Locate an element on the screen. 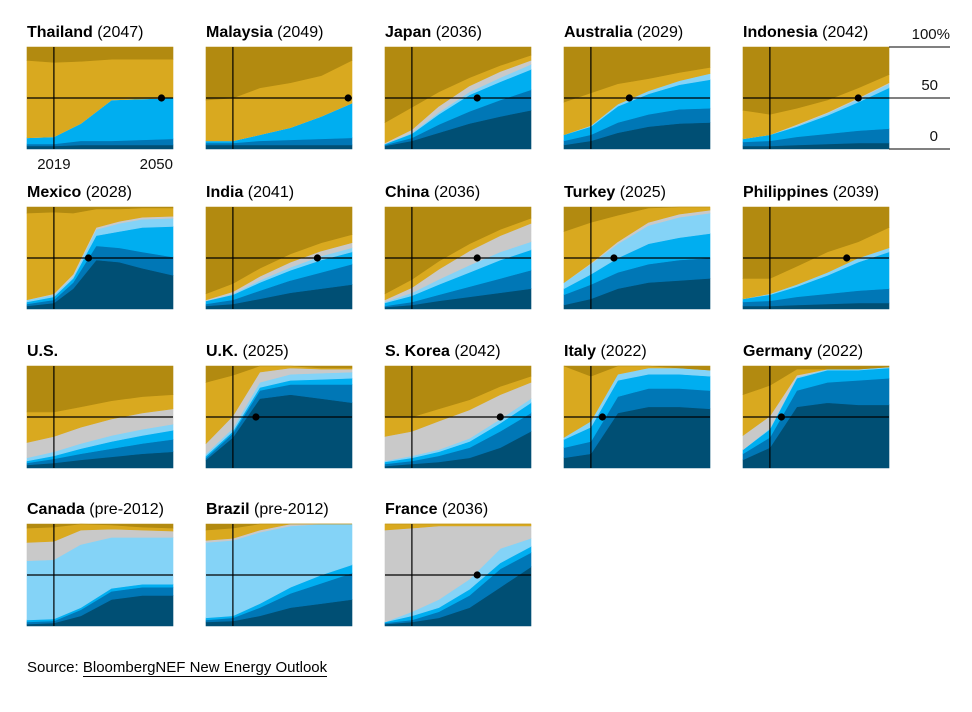 Image resolution: width=972 pixels, height=712 pixels. panel-canada: Canada (pre-2012) is located at coordinates (100, 564).